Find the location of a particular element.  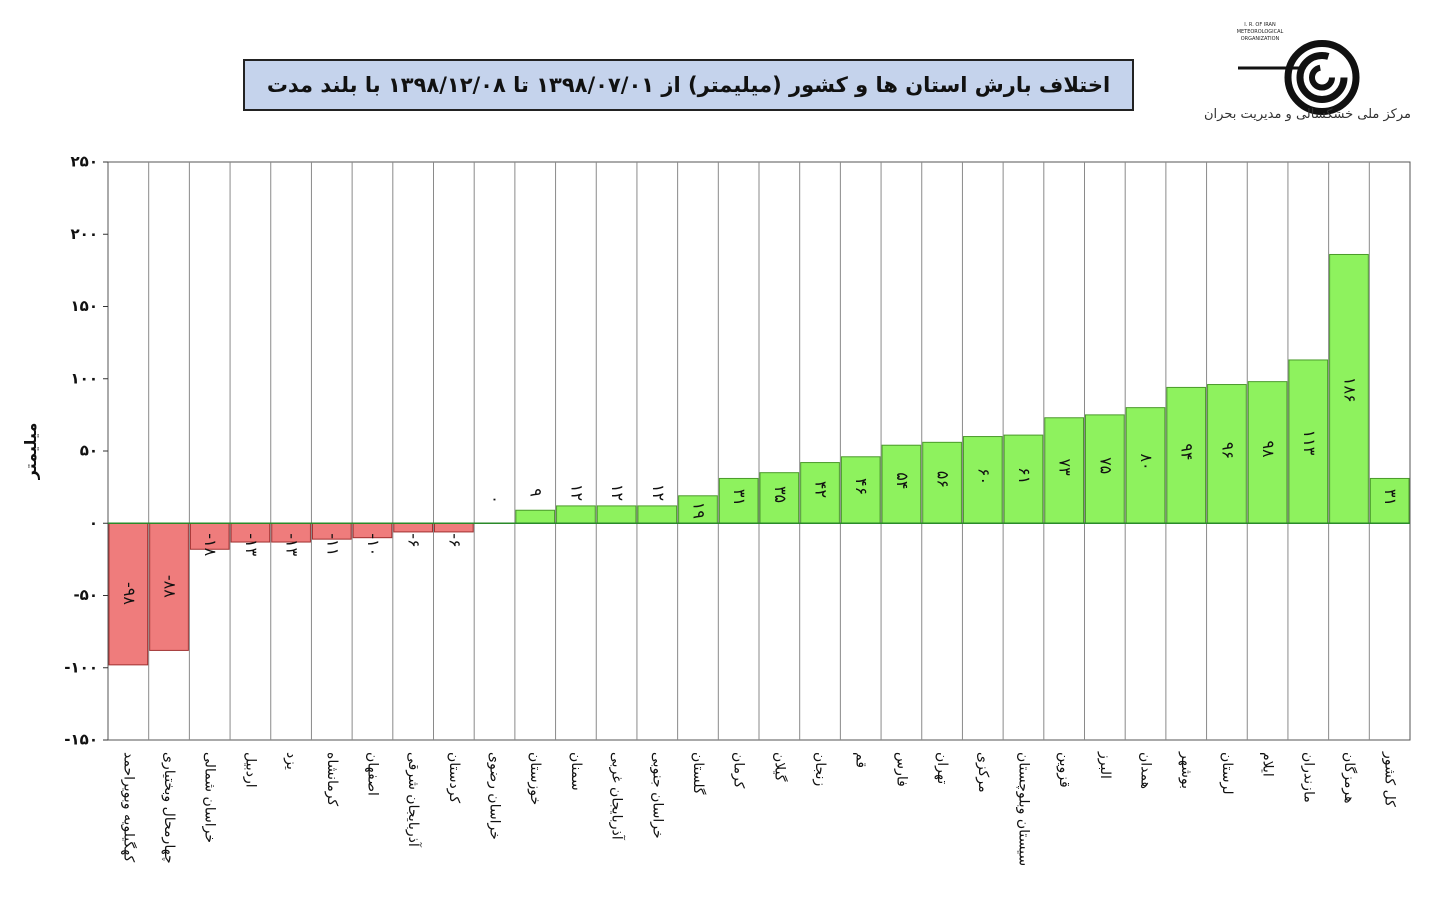

value-label: ۵۶ is located at coordinates (943, 479).